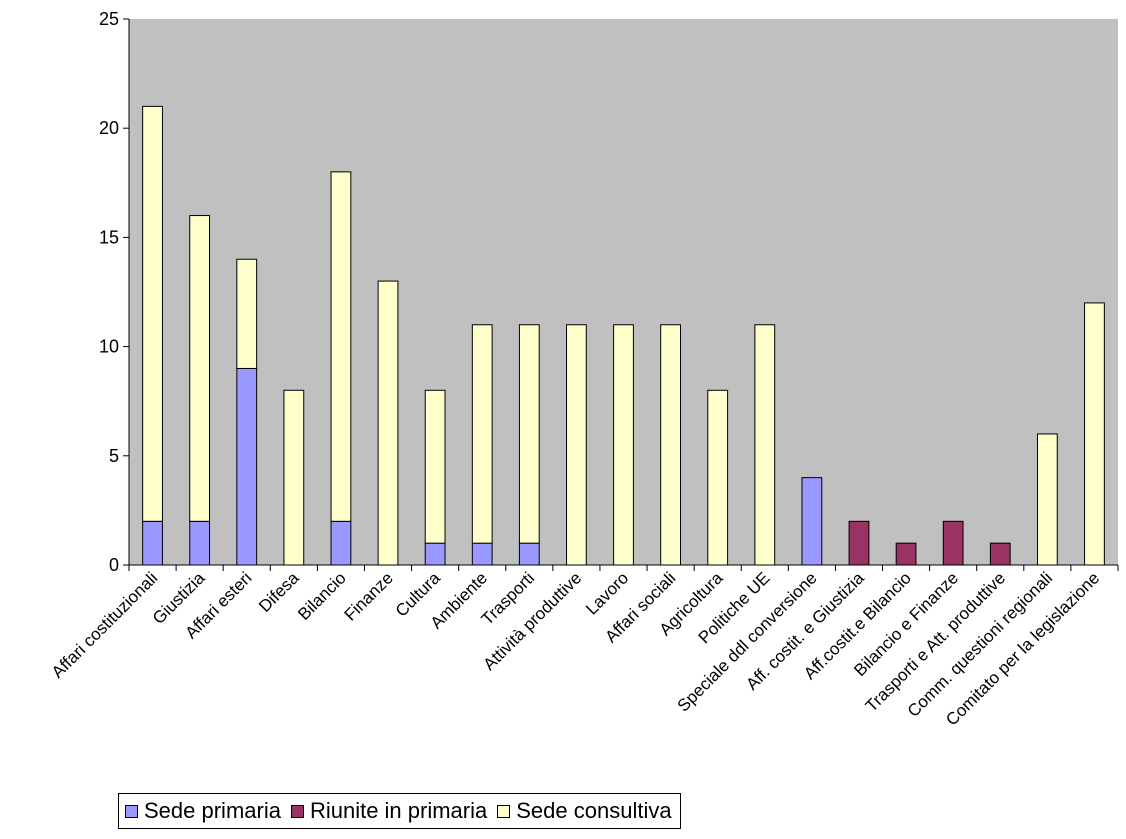  What do you see at coordinates (435, 466) in the screenshot?
I see `bar-cultura-sede-consultiva` at bounding box center [435, 466].